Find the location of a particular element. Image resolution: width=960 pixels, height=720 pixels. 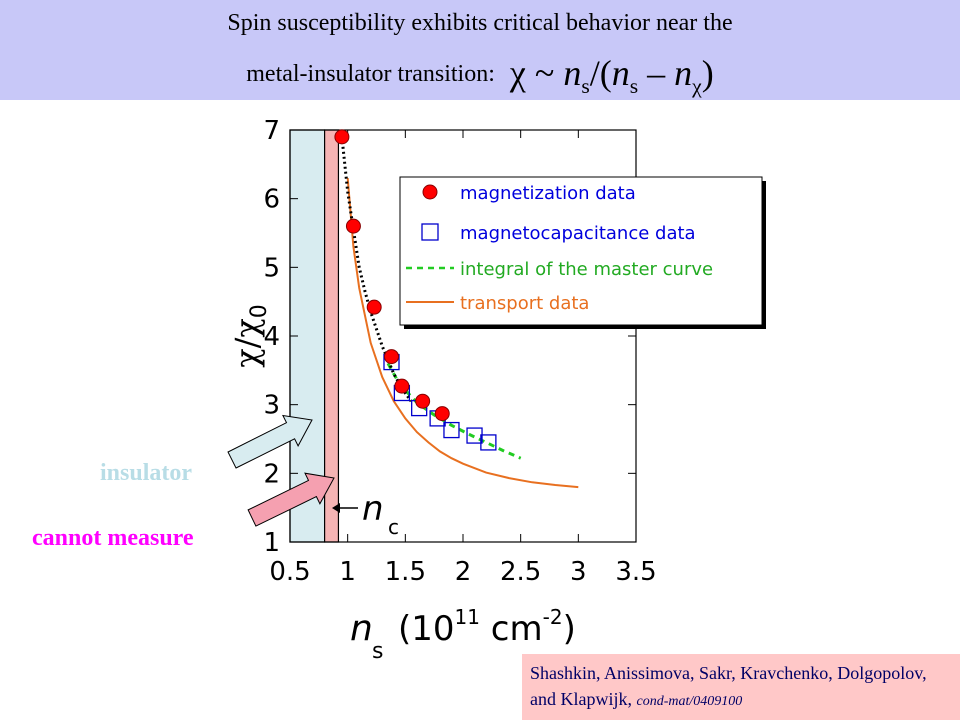

x-axis-label: n s (1011 cm-2) is located at coordinates (463, 632).